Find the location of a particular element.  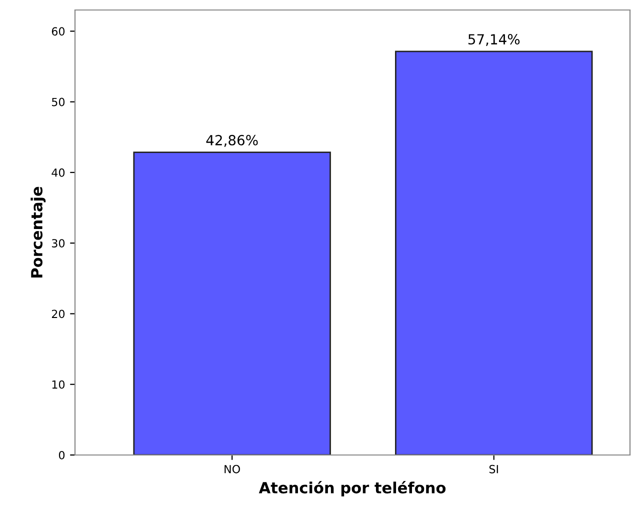

data-label: 57,14% is located at coordinates (494, 40).